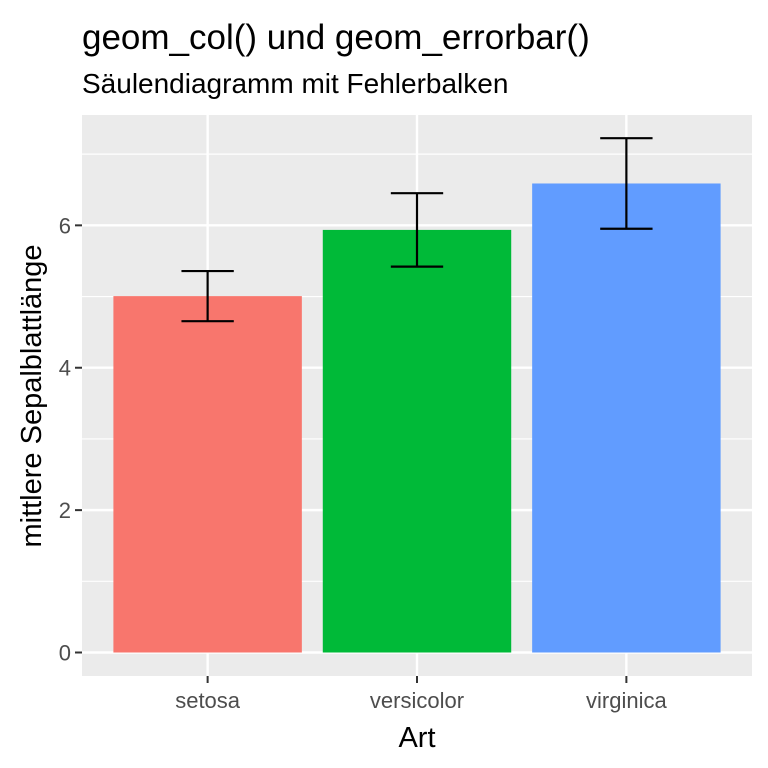  Describe the element at coordinates (208, 700) in the screenshot. I see `x-tick-label: setosa` at that location.